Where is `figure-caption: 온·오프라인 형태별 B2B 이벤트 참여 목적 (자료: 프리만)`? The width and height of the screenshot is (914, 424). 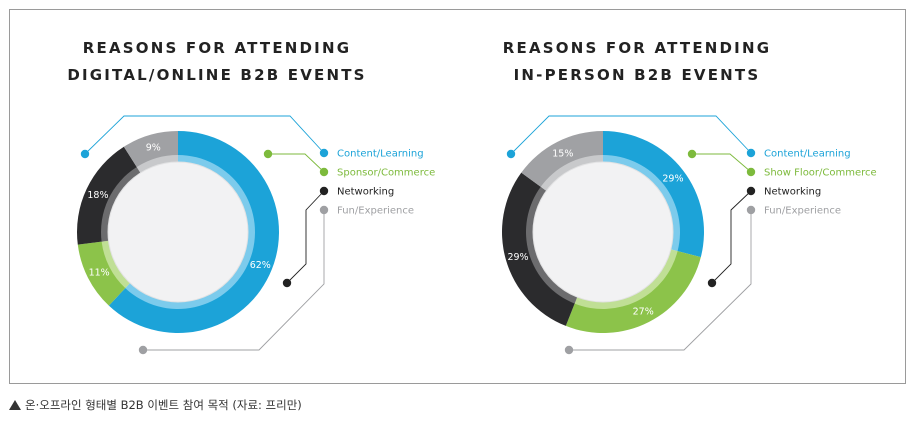 figure-caption: 온·오프라인 형태별 B2B 이벤트 참여 목적 (자료: 프리만) is located at coordinates (155, 405).